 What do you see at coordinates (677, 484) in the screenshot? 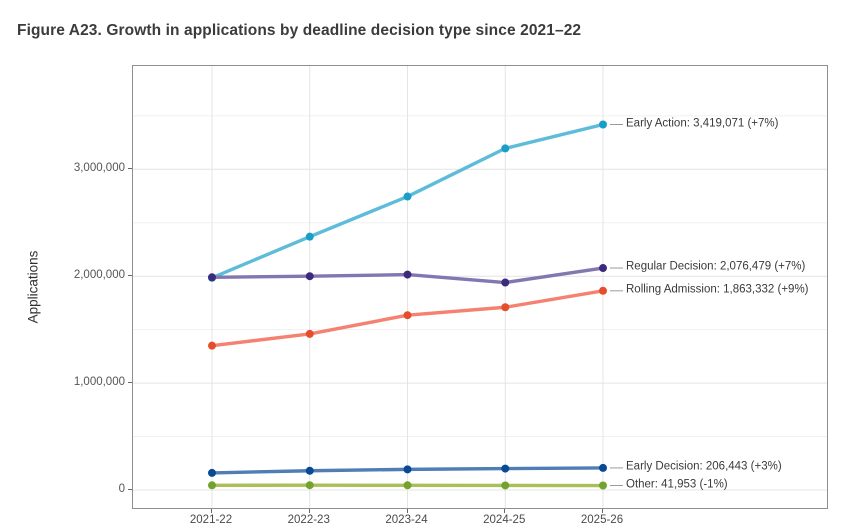
I see `series-label-other: Other: 41,953 (-1%)` at bounding box center [677, 484].